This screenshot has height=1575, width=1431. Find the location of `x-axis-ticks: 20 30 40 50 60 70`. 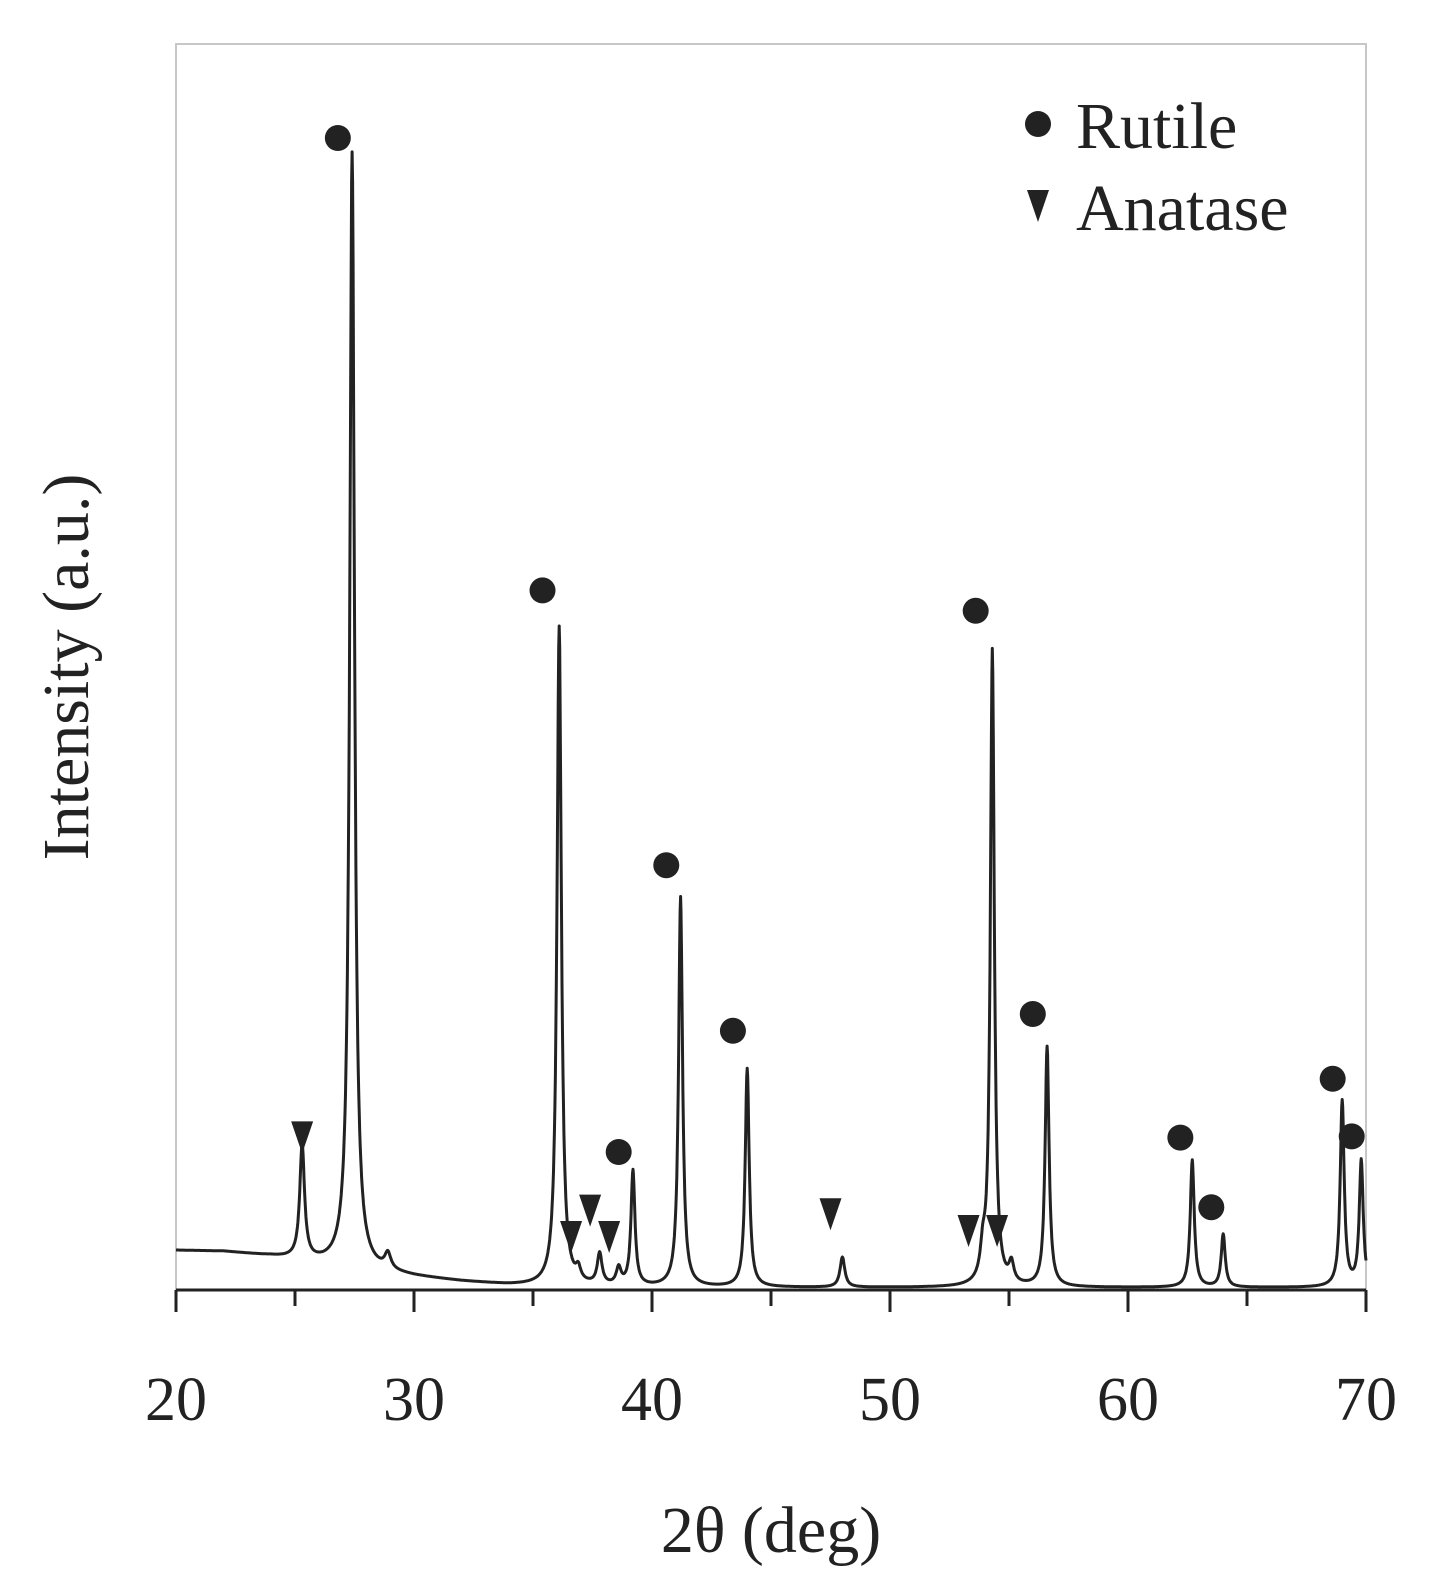

x-axis-ticks: 20 30 40 50 60 70 is located at coordinates (771, 1362).